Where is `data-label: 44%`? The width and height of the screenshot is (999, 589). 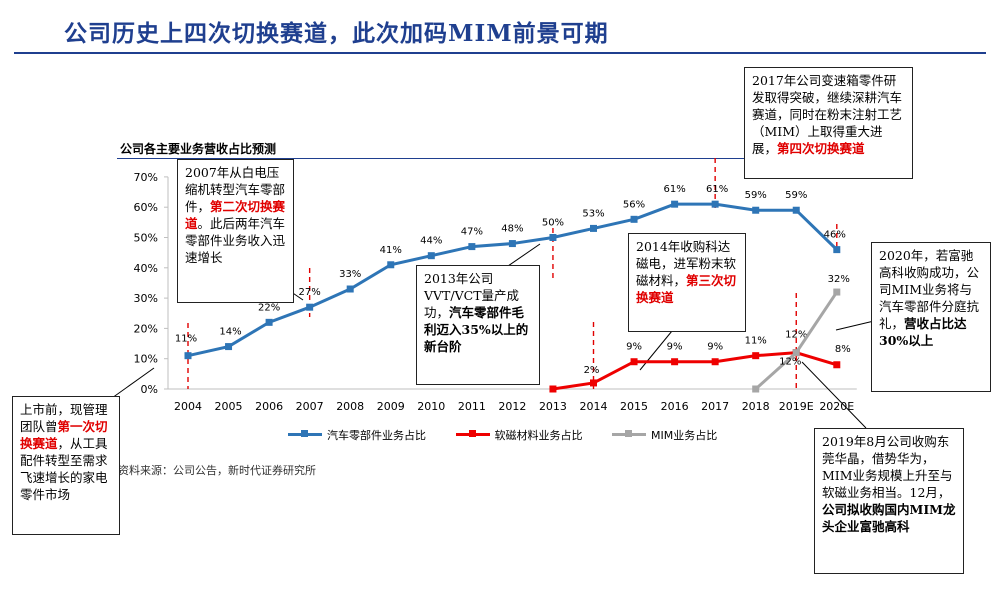
data-label: 44% is located at coordinates (431, 241).